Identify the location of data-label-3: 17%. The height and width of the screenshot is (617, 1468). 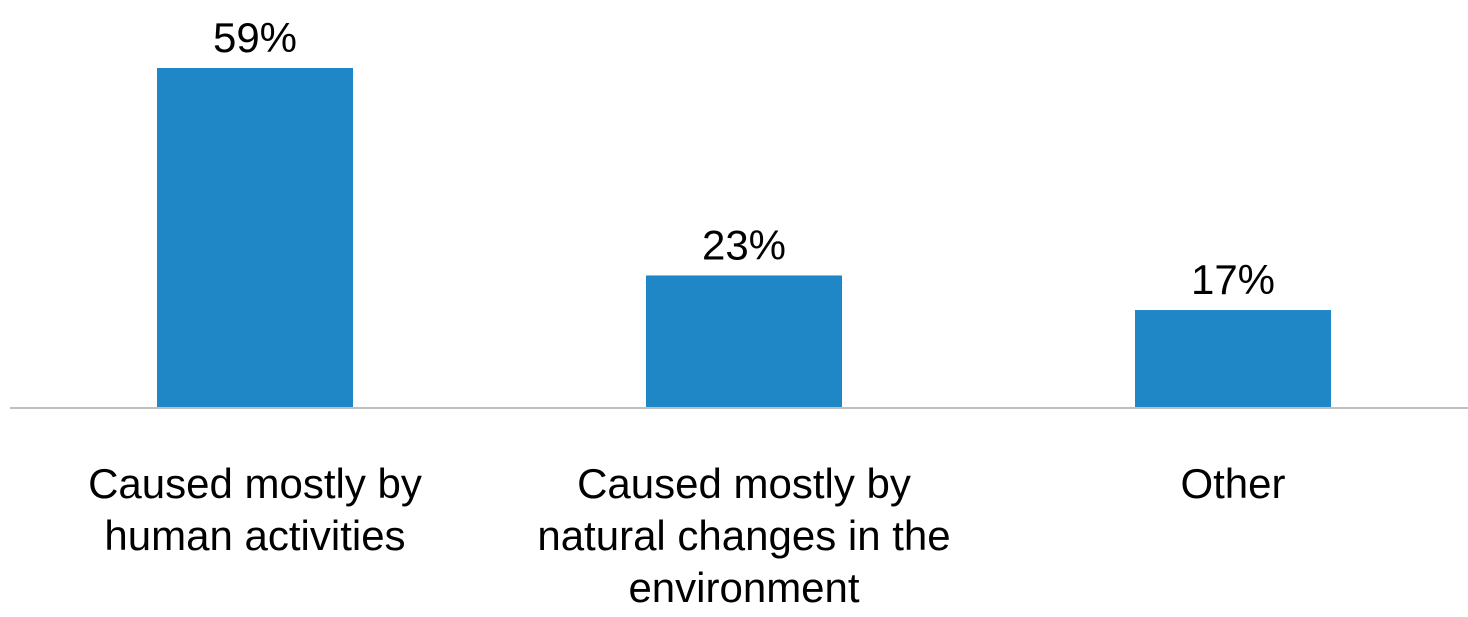
(1233, 279).